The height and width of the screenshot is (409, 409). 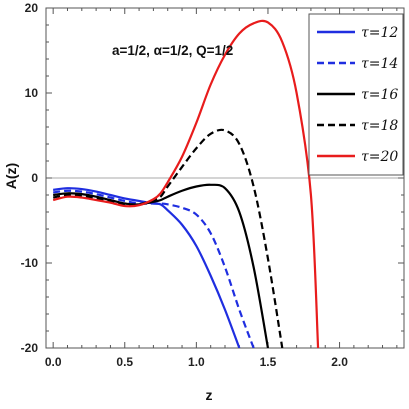 I want to click on legend-label: τ=20, so click(x=379, y=157).